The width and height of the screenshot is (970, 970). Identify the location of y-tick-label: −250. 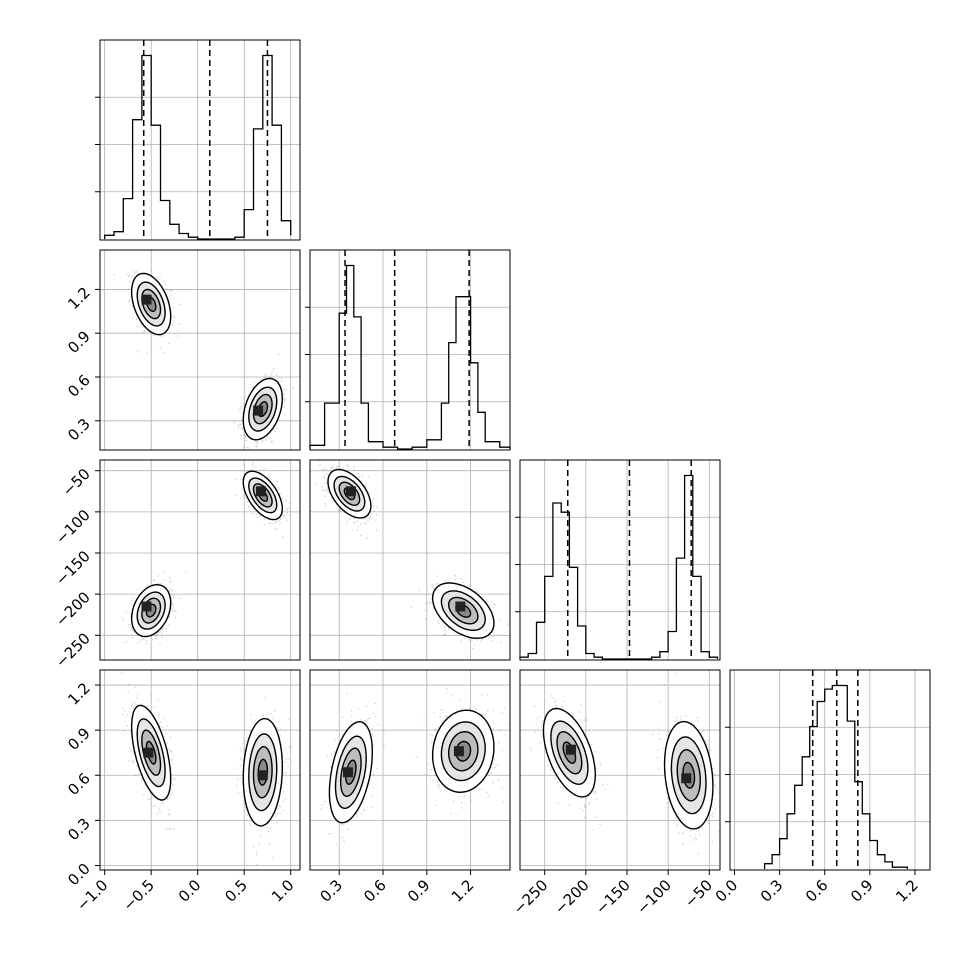
(73, 650).